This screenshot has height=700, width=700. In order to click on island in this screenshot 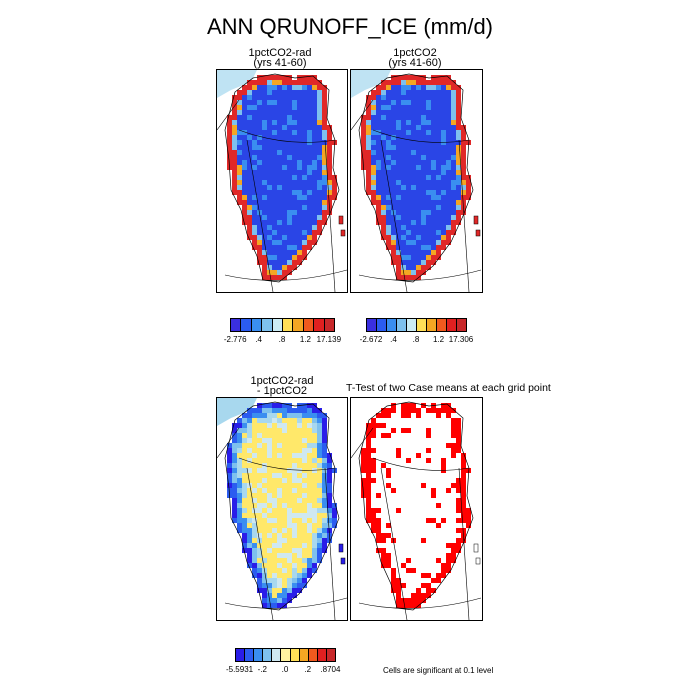, I will do `click(478, 561)`.